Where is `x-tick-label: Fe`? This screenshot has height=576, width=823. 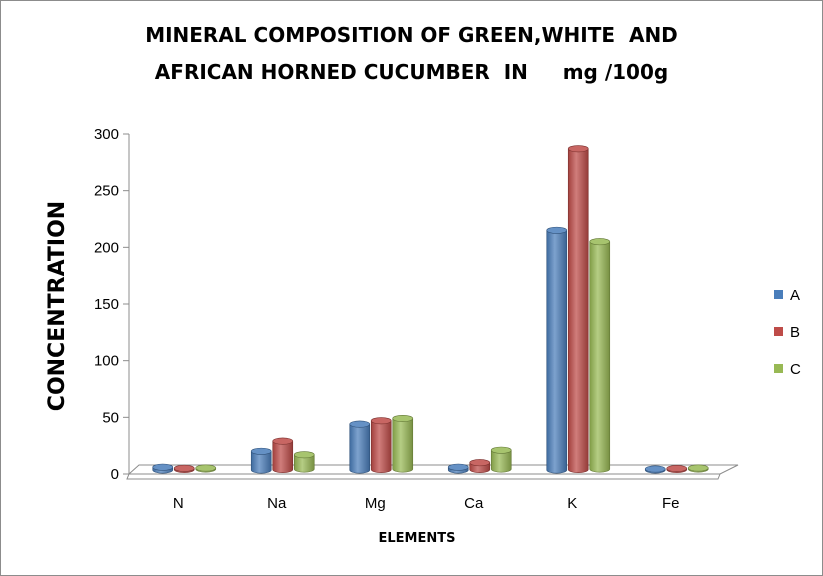
x-tick-label: Fe is located at coordinates (671, 503).